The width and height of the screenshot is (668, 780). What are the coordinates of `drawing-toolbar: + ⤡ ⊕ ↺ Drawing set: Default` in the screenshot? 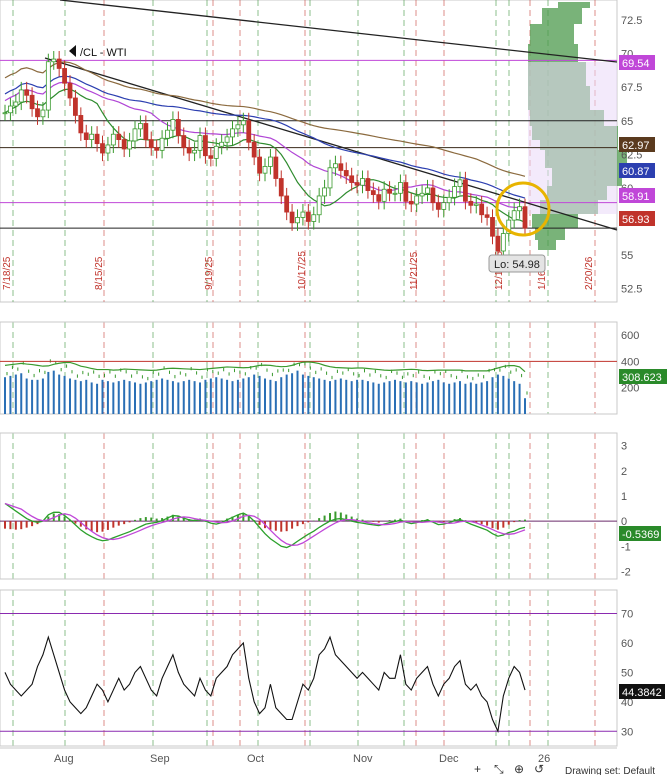 It's located at (564, 769).